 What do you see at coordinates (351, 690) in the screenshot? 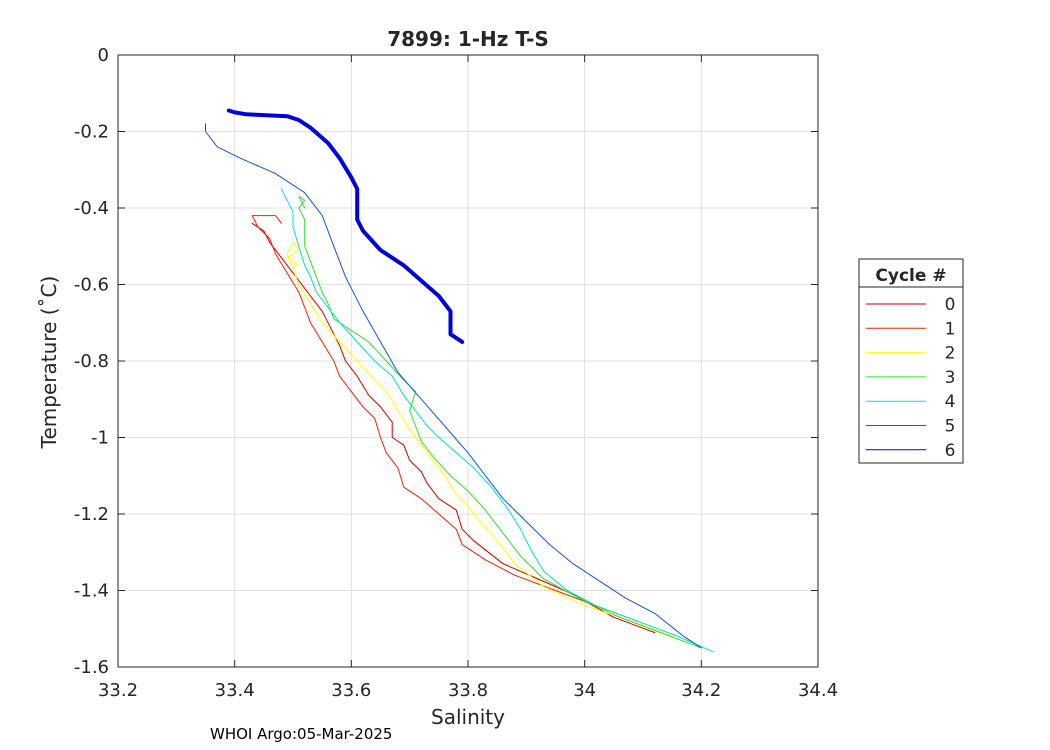
I see `x-tick-label: 33.6` at bounding box center [351, 690].